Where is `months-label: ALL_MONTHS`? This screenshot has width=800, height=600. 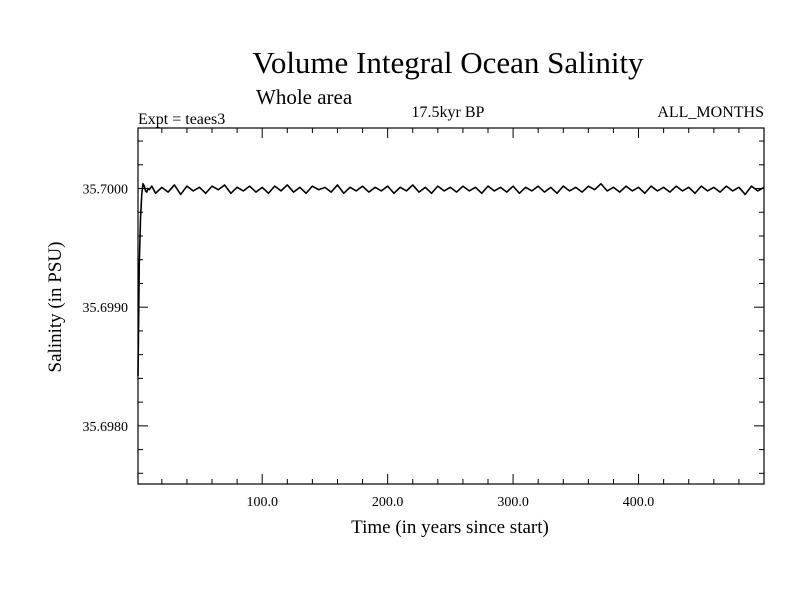
months-label: ALL_MONTHS is located at coordinates (710, 112).